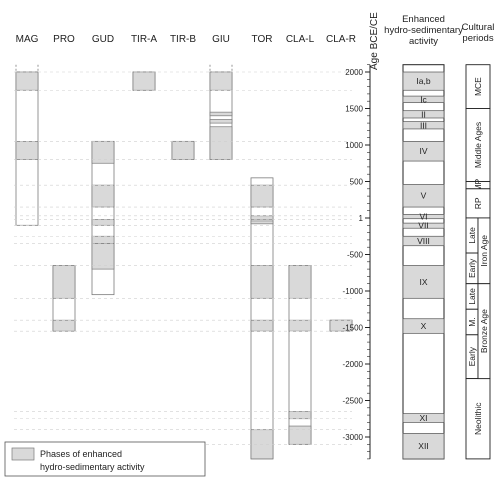 This screenshot has height=483, width=500. Describe the element at coordinates (354, 72) in the screenshot. I see `y-tick-label: 2000` at that location.